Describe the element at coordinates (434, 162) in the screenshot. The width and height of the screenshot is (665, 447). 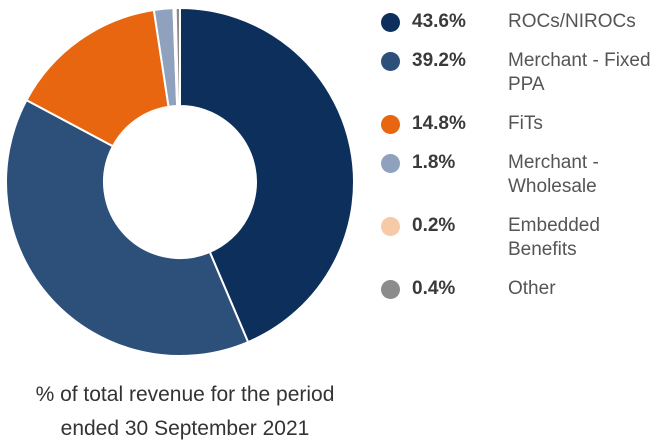
I see `legend-value: 1.8%` at that location.